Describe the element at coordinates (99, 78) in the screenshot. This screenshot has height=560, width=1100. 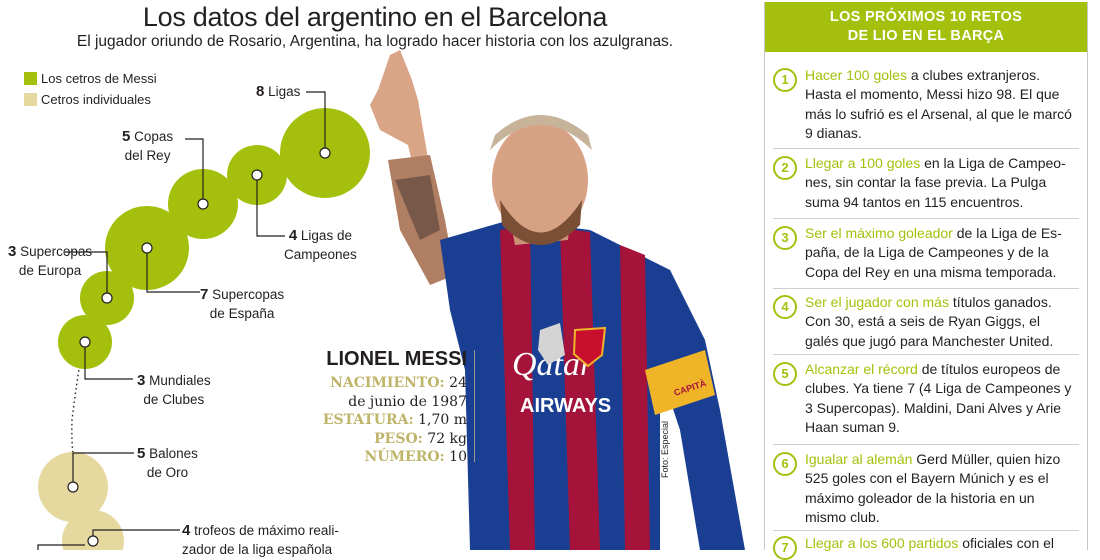
I see `legend-label: Los cetros de Messi` at that location.